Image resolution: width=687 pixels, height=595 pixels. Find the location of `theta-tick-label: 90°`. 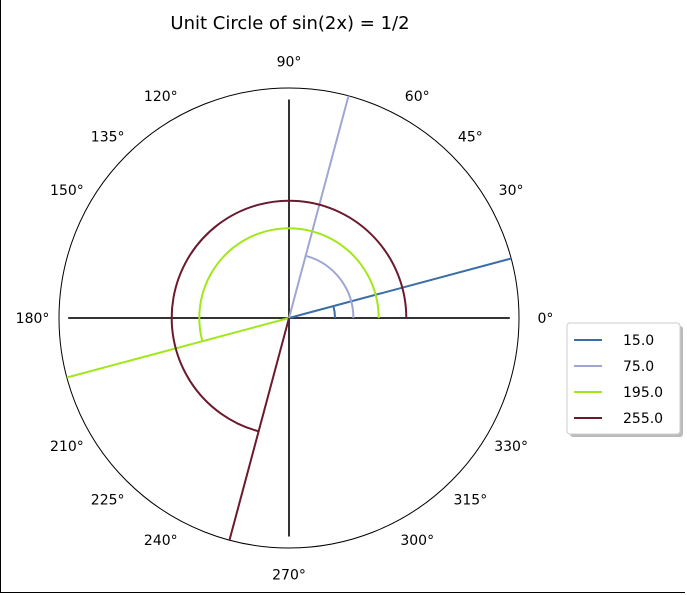

theta-tick-label: 90° is located at coordinates (289, 63).